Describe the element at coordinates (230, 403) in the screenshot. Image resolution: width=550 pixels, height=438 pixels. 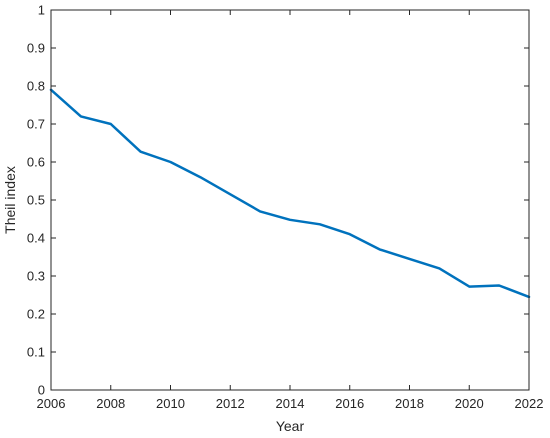
I see `x-tick-label: 2012` at that location.